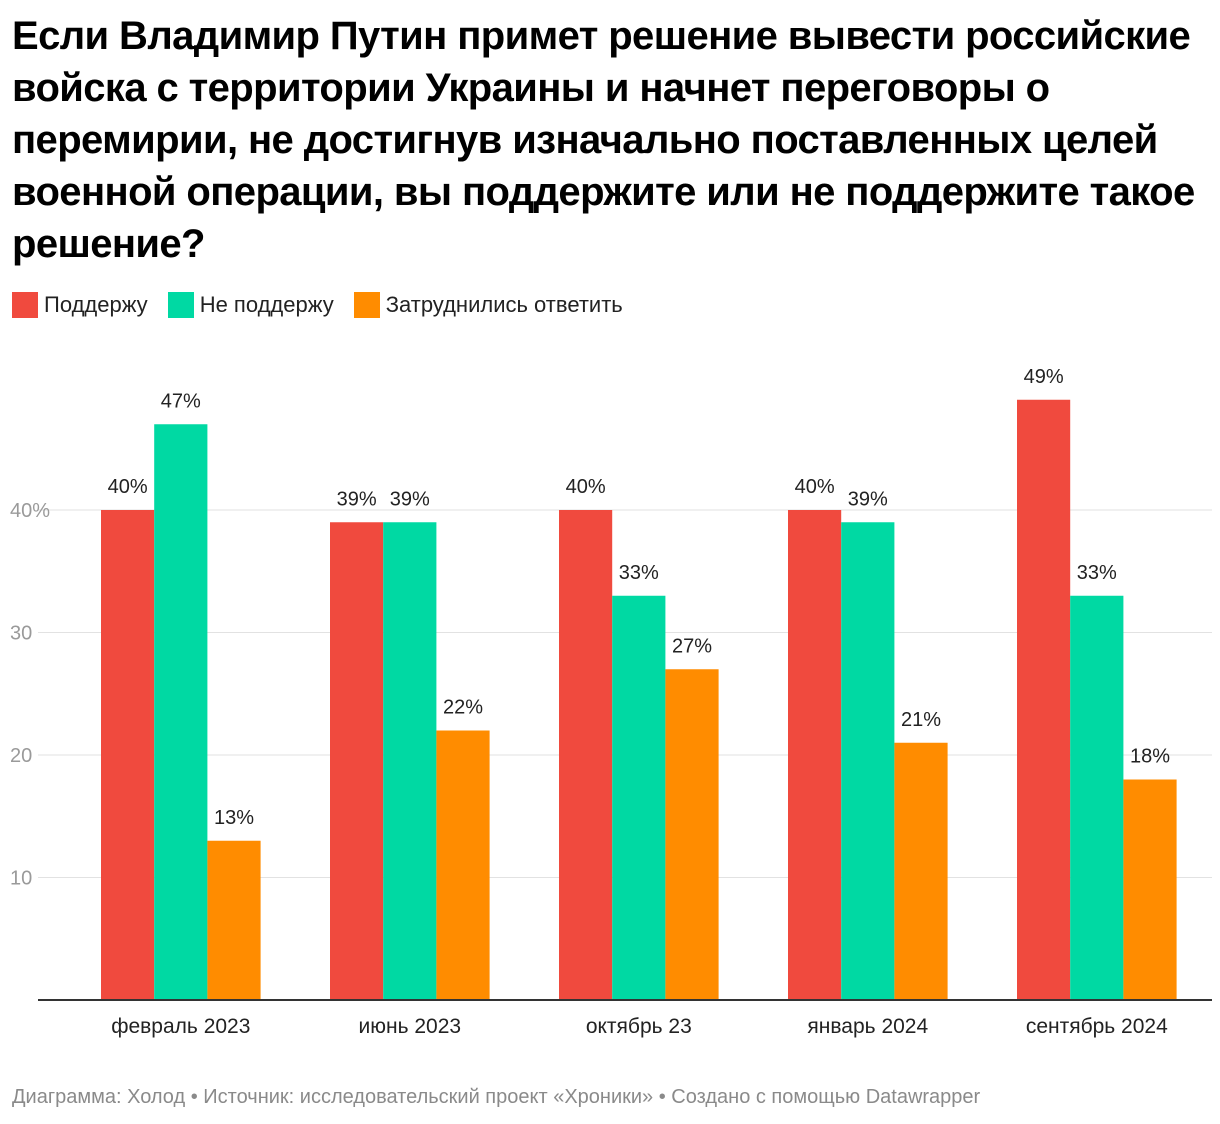 This screenshot has width=1220, height=1124. I want to click on legend-label-not-support: Не поддержу, so click(266, 304).